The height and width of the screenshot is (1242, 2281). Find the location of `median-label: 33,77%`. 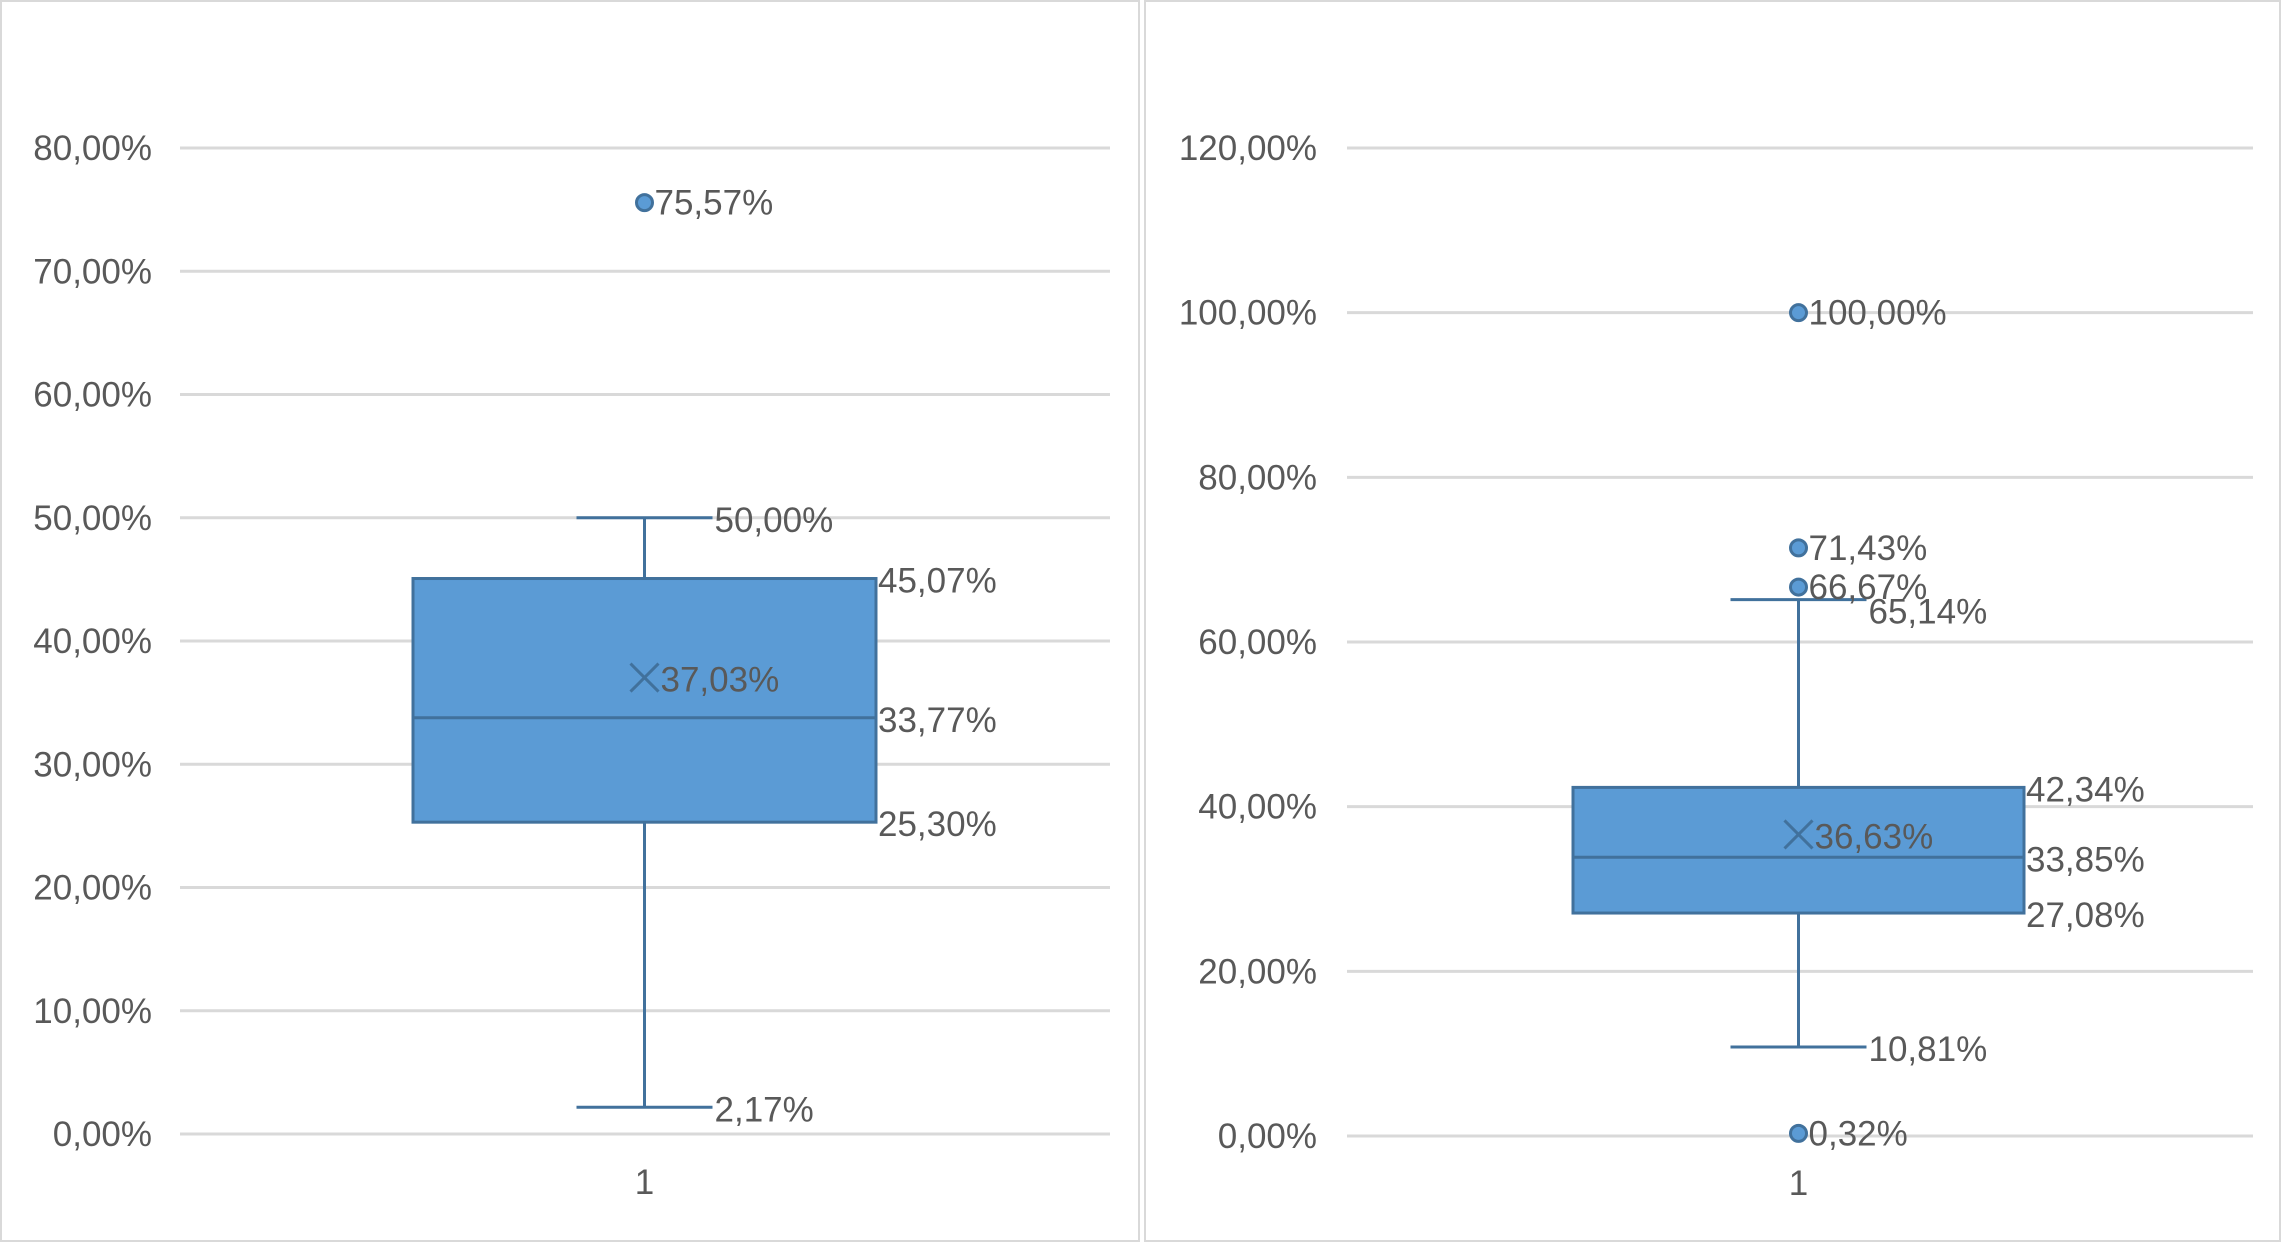

median-label: 33,77% is located at coordinates (937, 720).